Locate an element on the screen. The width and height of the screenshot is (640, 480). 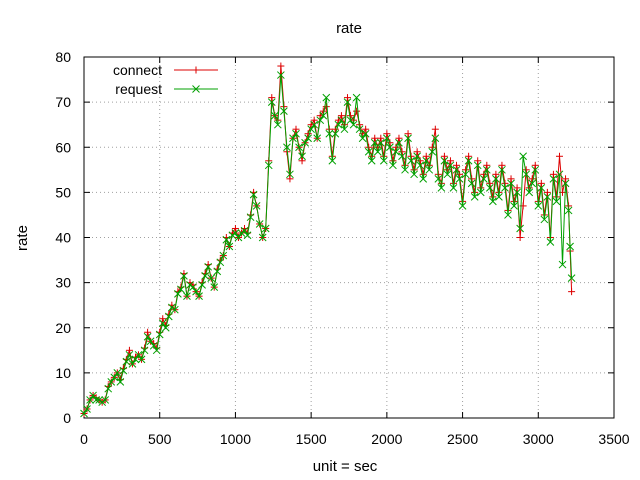
legend-entry-connect: connect is located at coordinates (165, 70).